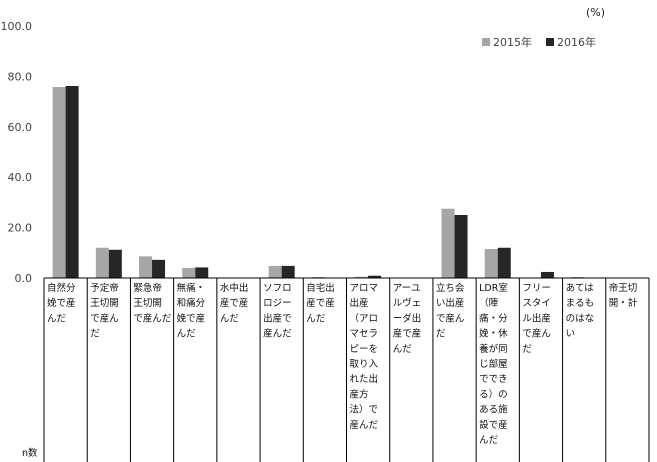 This screenshot has height=462, width=657. I want to click on y-tick-label: 20.0, so click(20, 228).